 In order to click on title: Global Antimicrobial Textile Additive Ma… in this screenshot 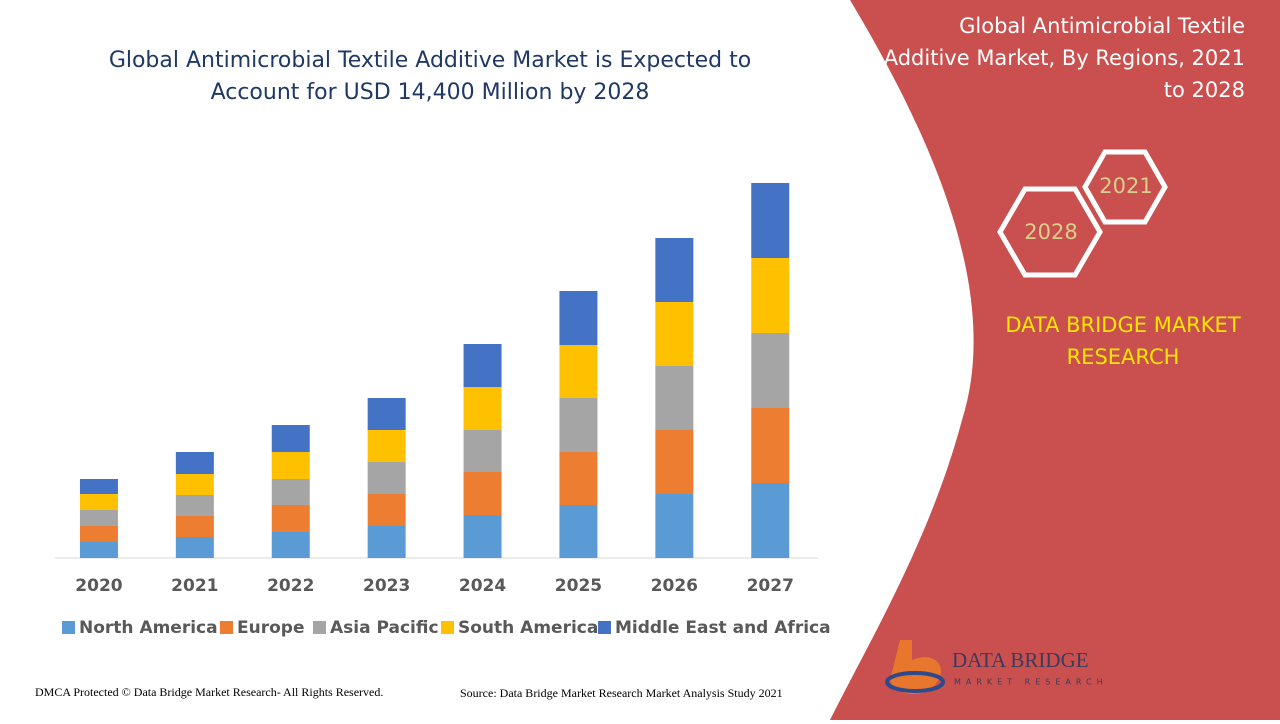, I will do `click(430, 60)`.